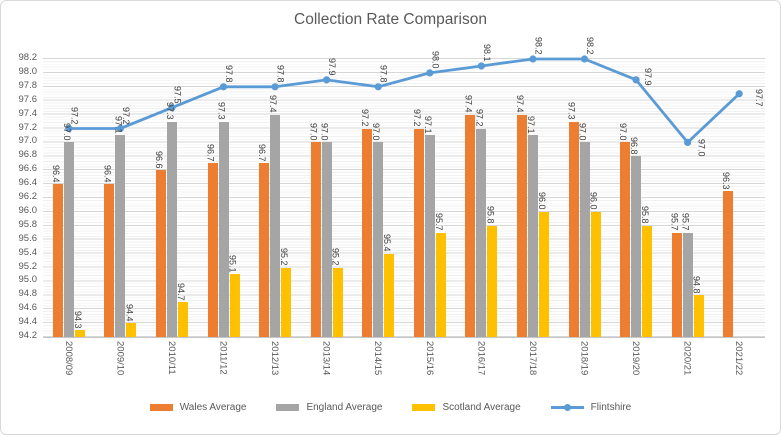 The width and height of the screenshot is (781, 435). Describe the element at coordinates (28, 127) in the screenshot. I see `y-tick-label: 97.2` at that location.